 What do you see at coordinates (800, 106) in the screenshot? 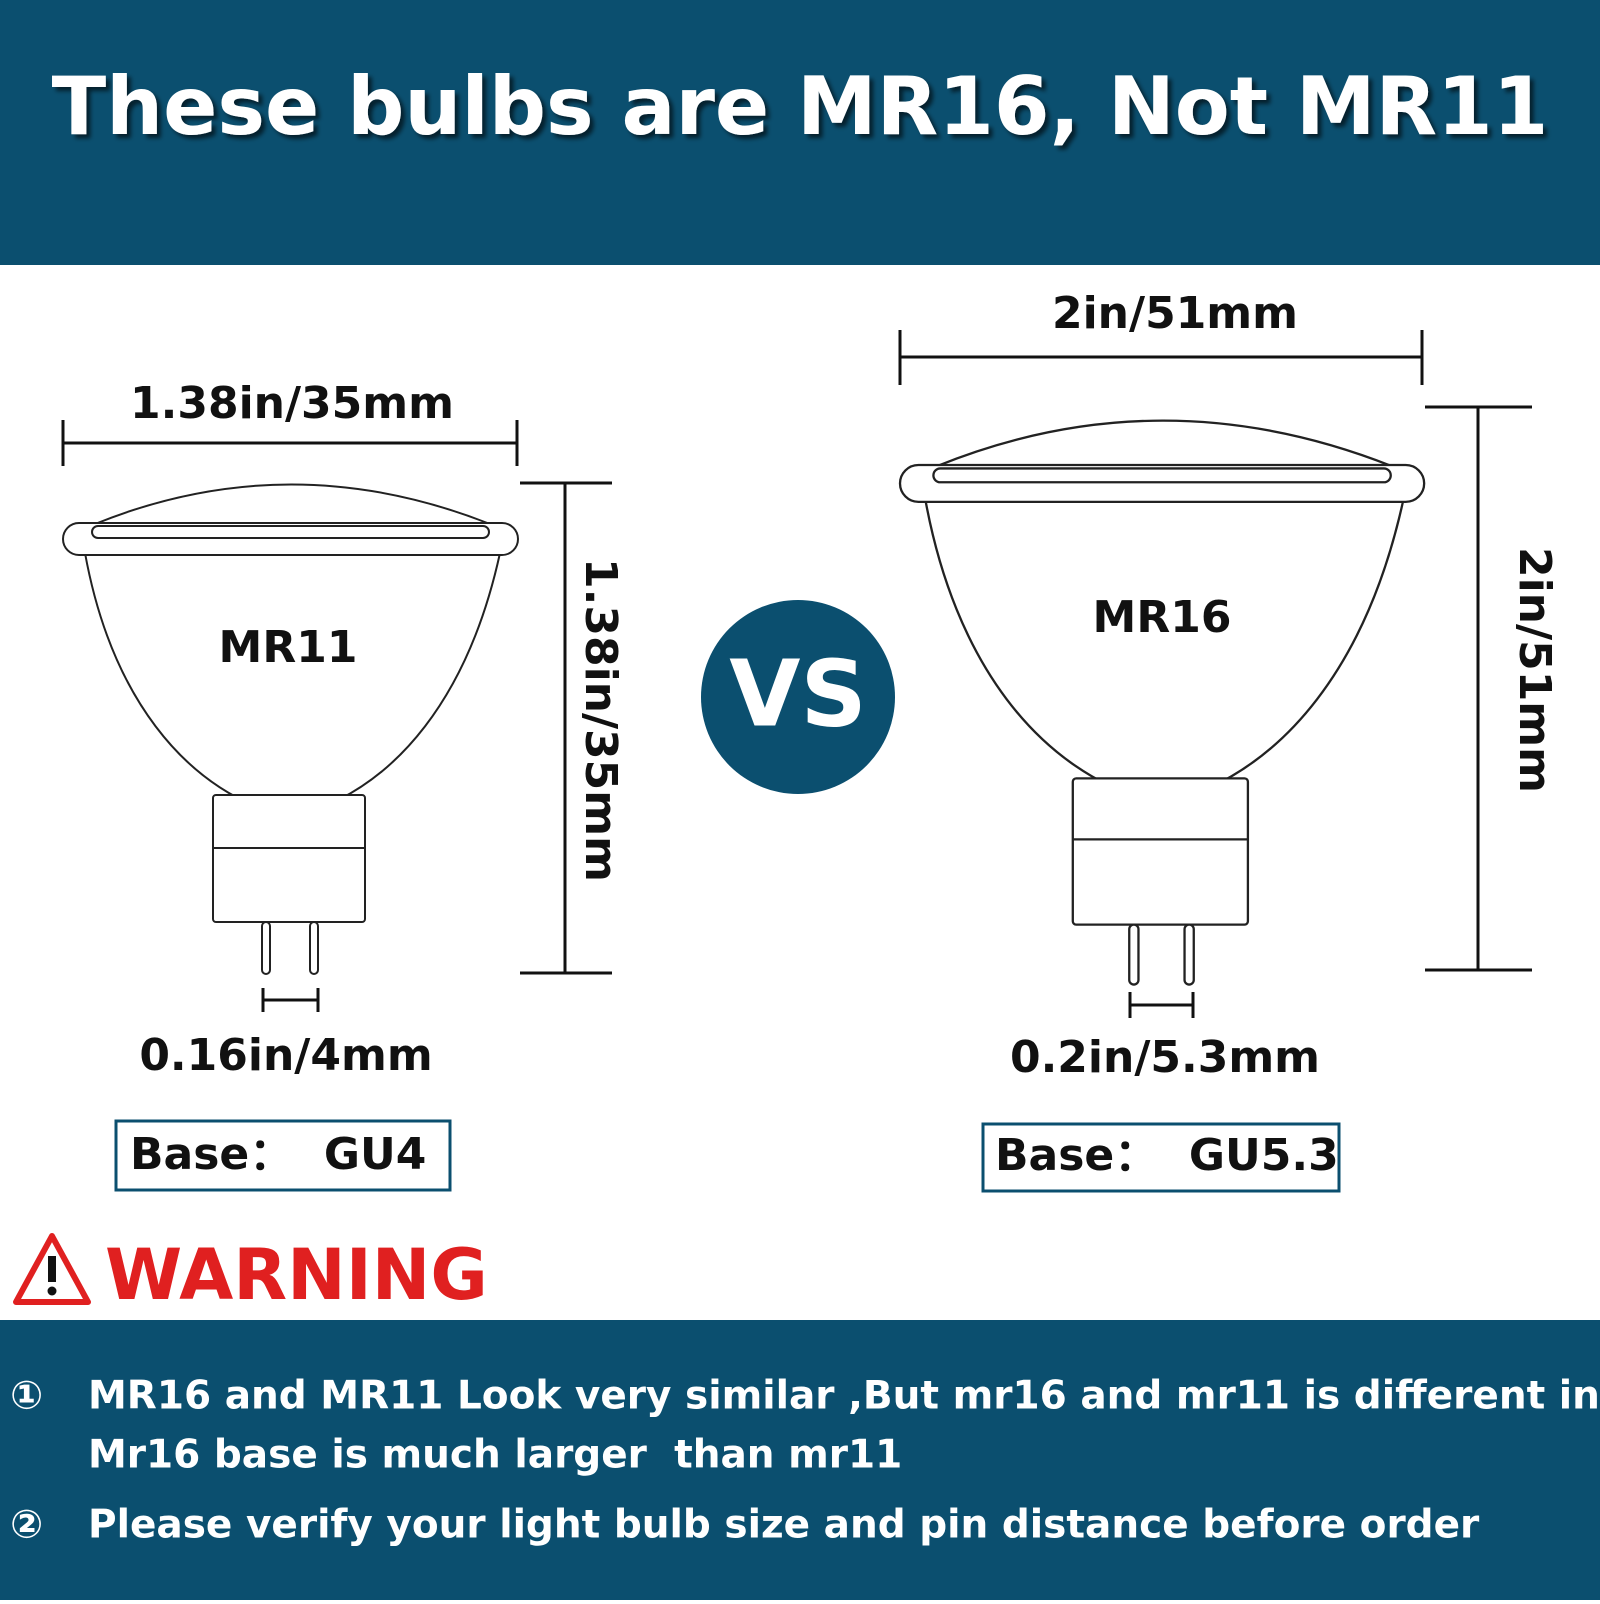
I see `title: These bulbs are MR16, Not MR11` at bounding box center [800, 106].